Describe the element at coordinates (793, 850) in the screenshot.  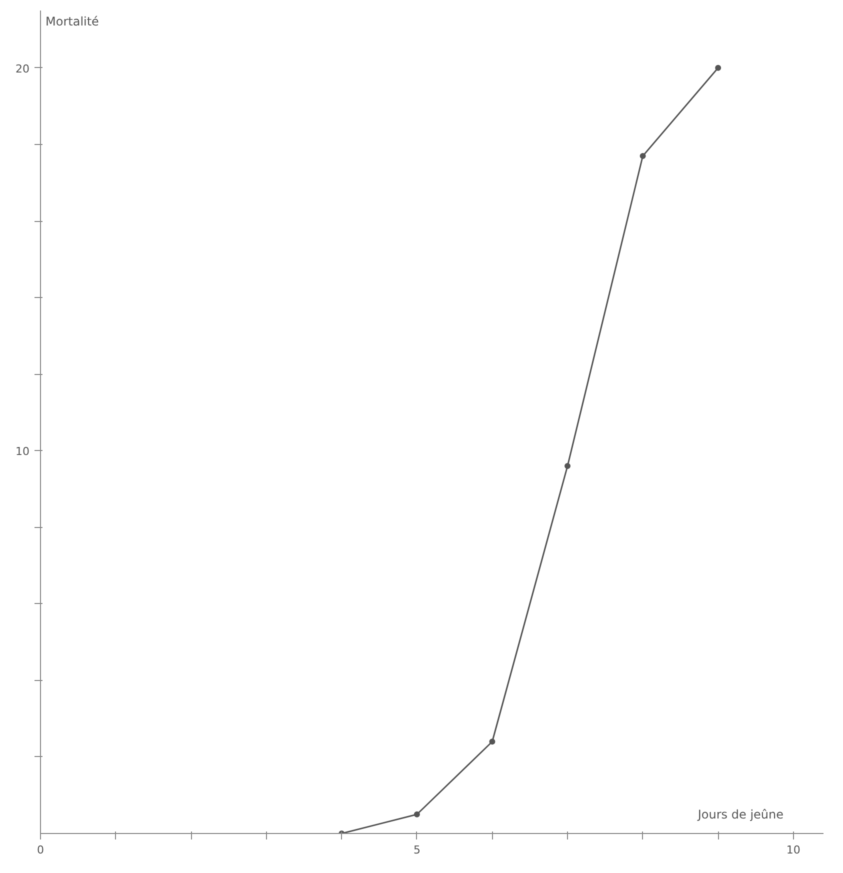
I see `x-tick-label: 10` at that location.